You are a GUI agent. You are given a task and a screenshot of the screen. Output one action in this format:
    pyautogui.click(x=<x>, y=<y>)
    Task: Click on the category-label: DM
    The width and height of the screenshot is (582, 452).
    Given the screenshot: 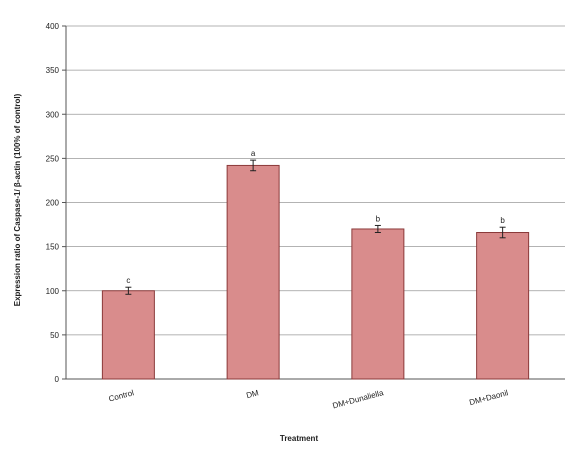 What is the action you would take?
    pyautogui.click(x=252, y=394)
    